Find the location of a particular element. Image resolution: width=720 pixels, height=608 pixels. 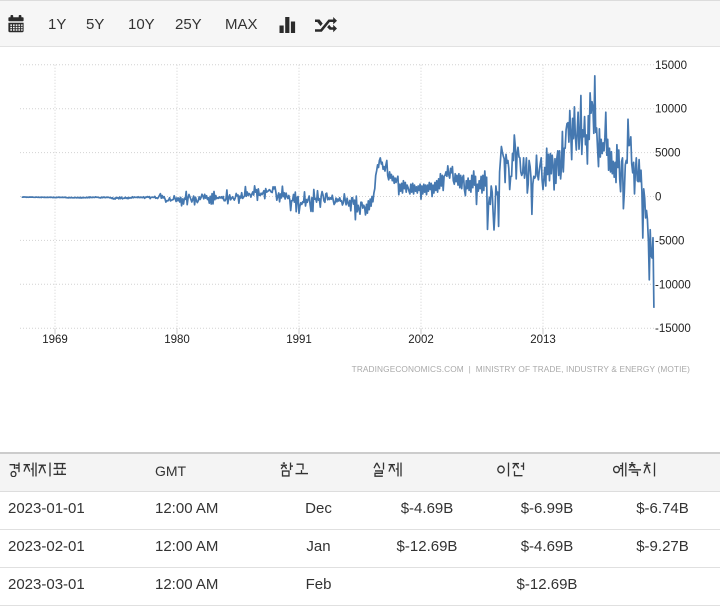

svg-text: -15000 is located at coordinates (673, 329).